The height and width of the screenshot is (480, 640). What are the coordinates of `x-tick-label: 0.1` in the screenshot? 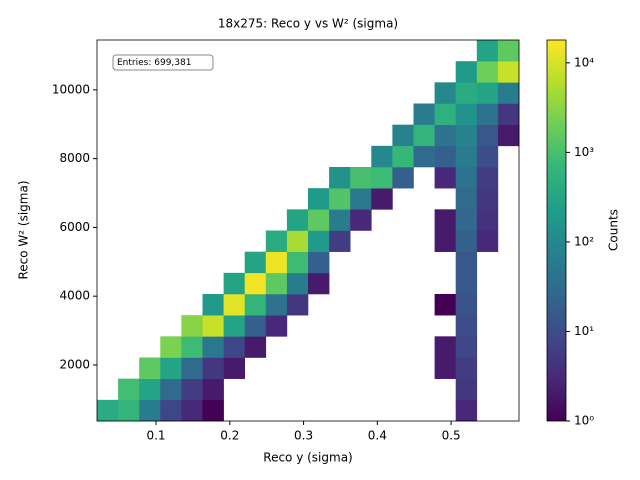 It's located at (155, 436).